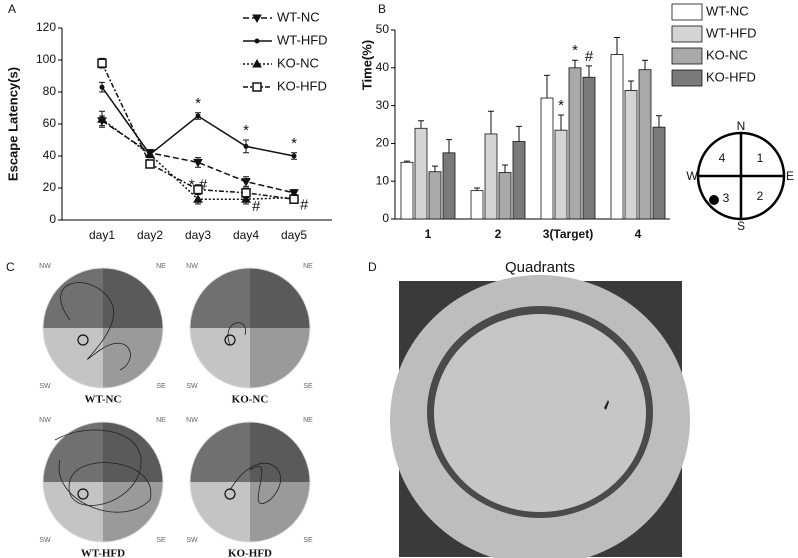 The height and width of the screenshot is (558, 798). What do you see at coordinates (12, 124) in the screenshot?
I see `y-axis-label: Escape Latency(s)` at bounding box center [12, 124].